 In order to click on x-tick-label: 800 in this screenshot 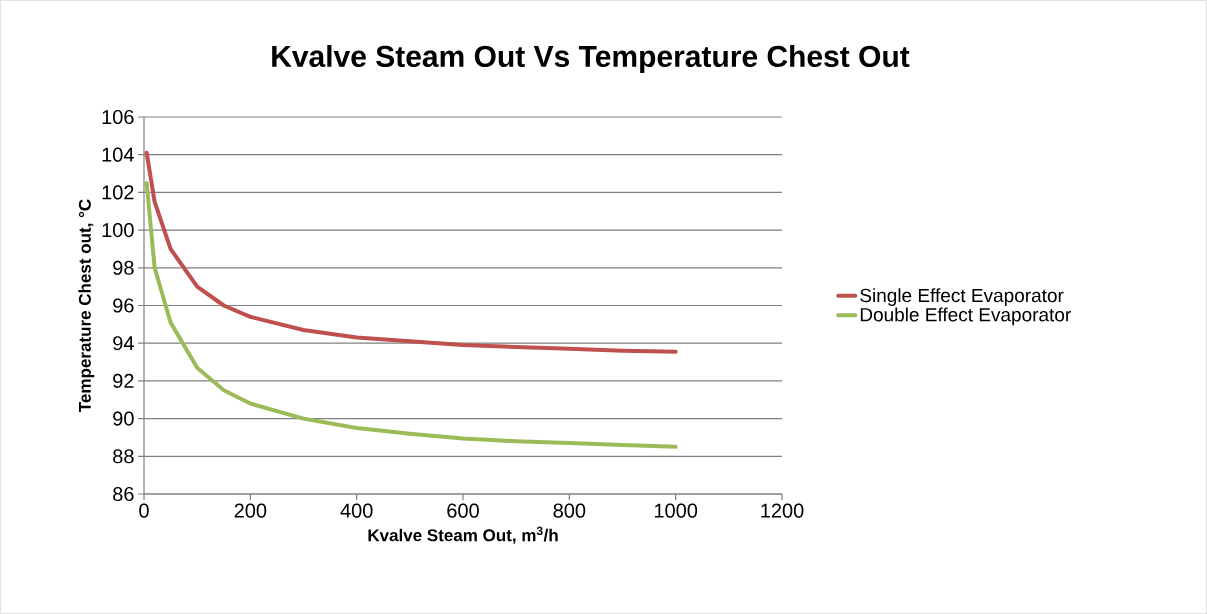, I will do `click(569, 510)`.